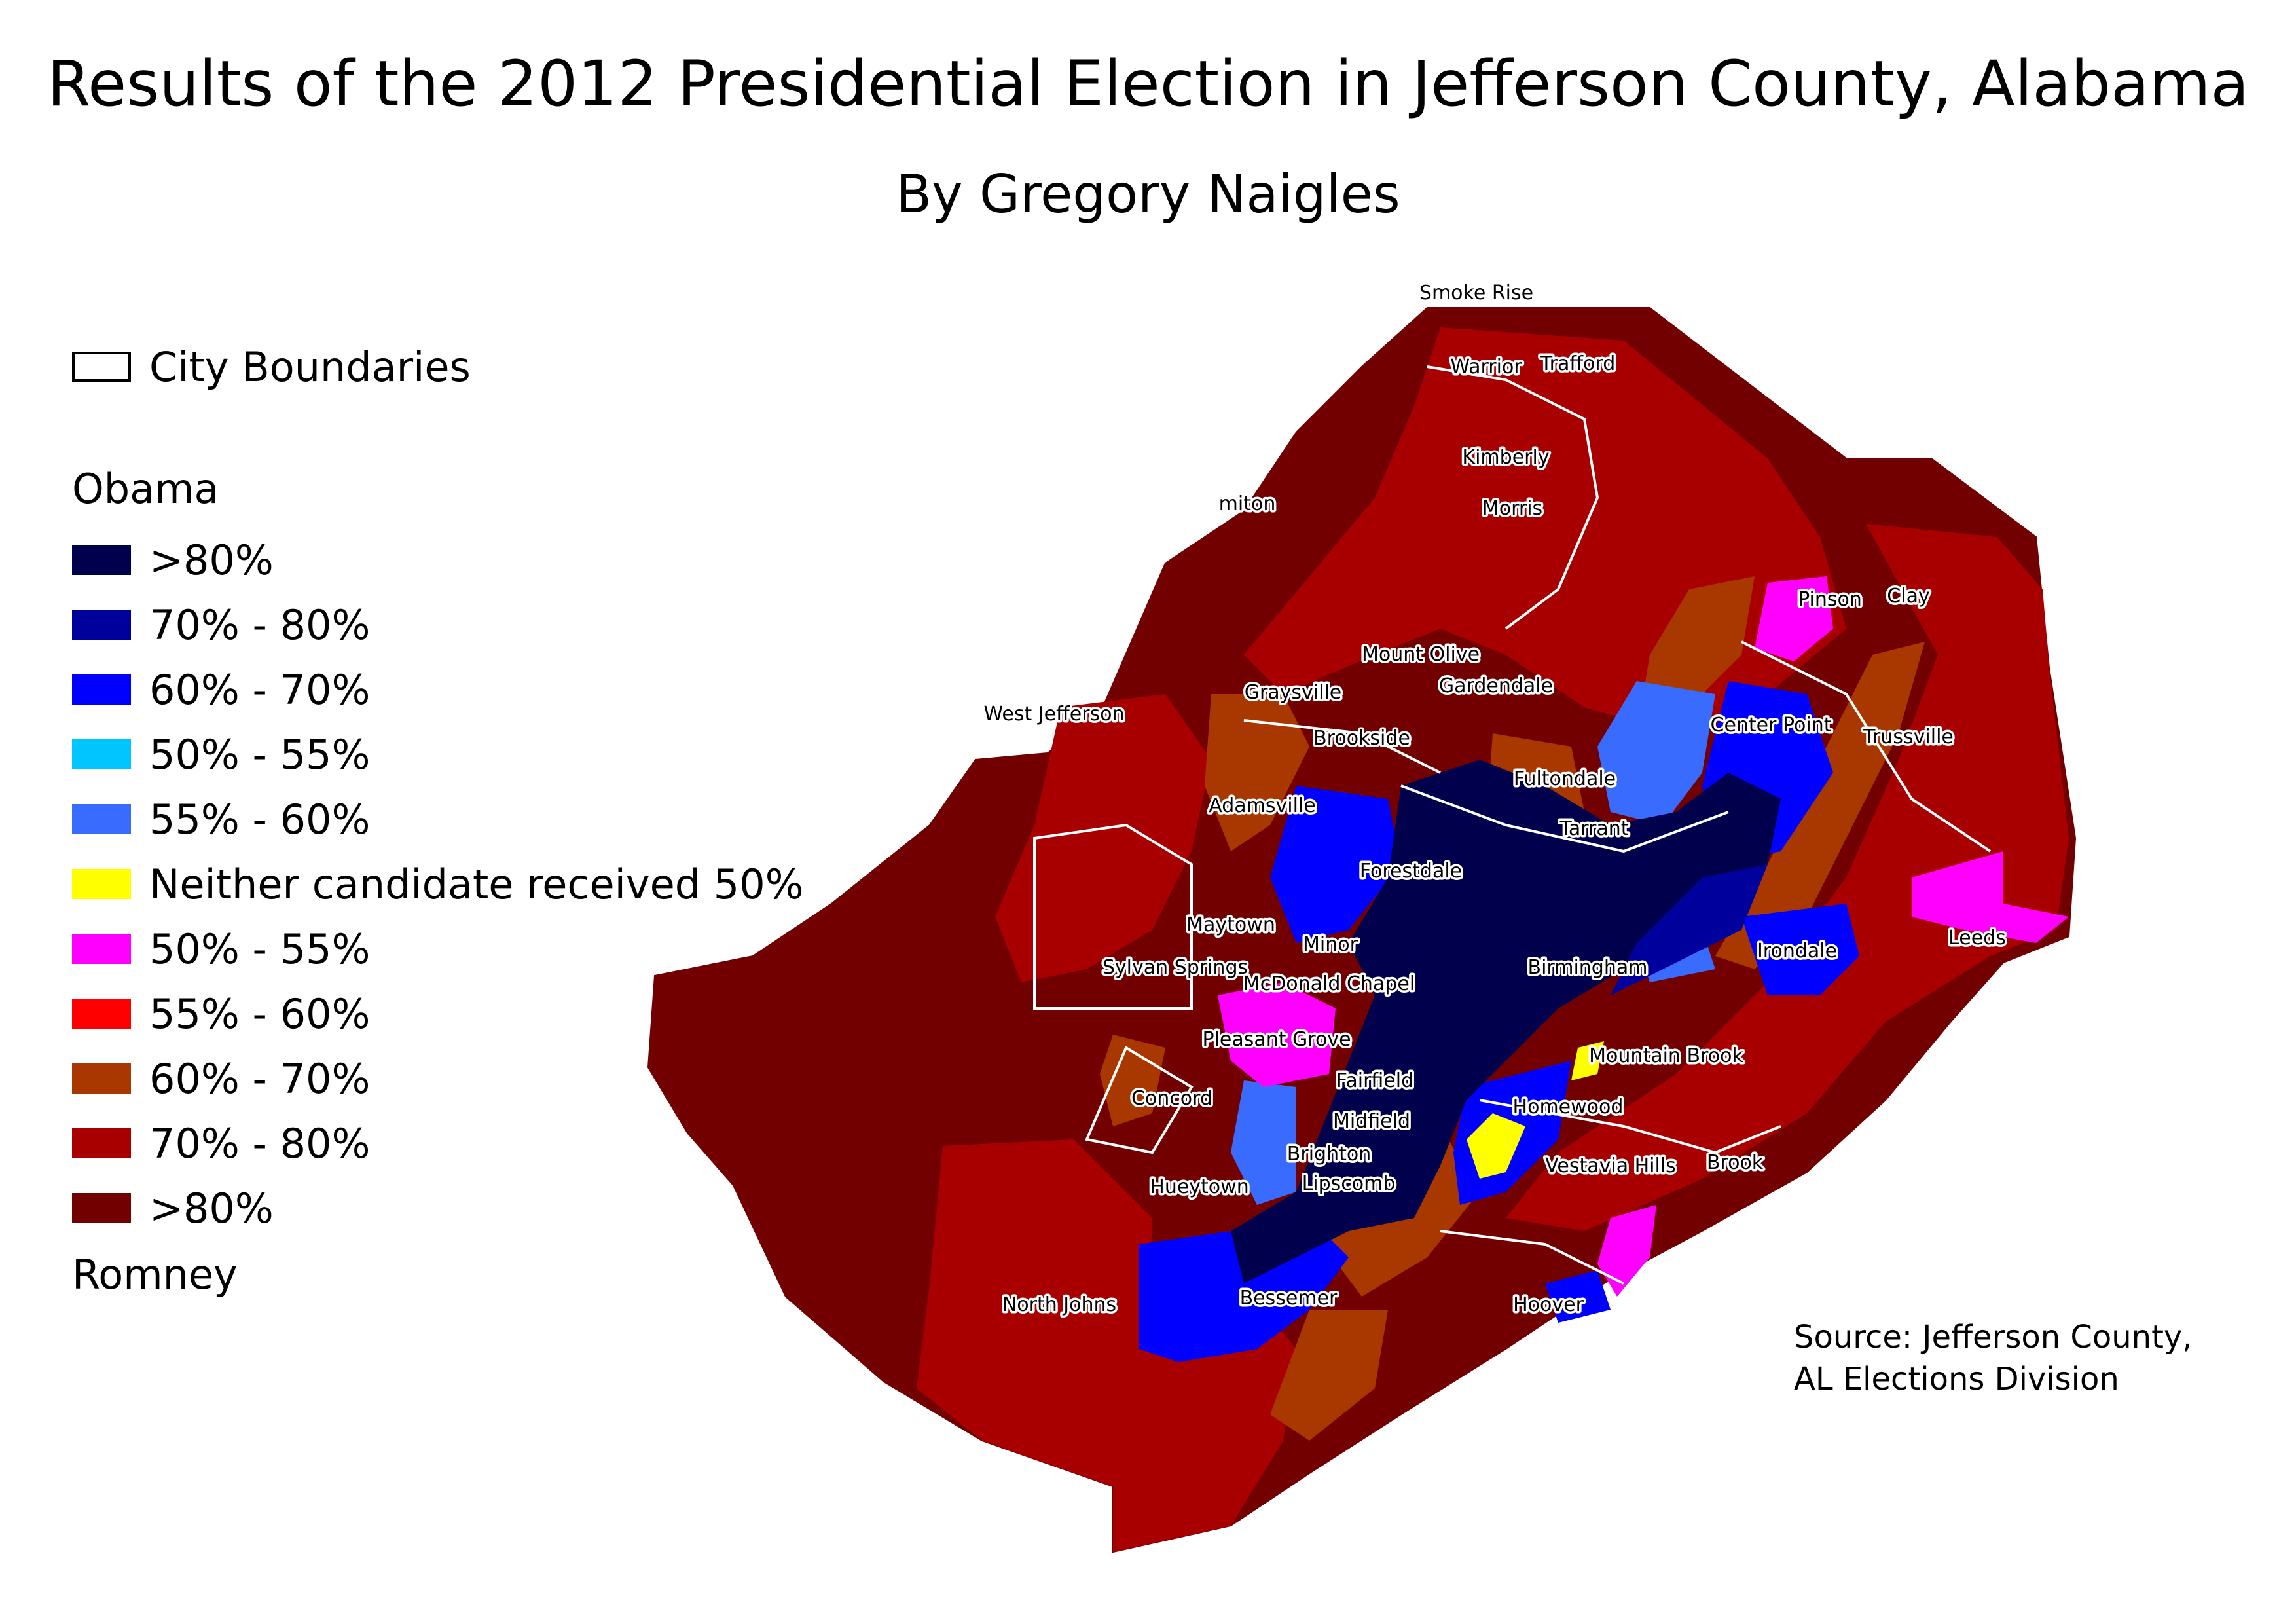 The image size is (2296, 1624). What do you see at coordinates (1993, 1337) in the screenshot?
I see `source-line-1: Source: Jefferson County,` at bounding box center [1993, 1337].